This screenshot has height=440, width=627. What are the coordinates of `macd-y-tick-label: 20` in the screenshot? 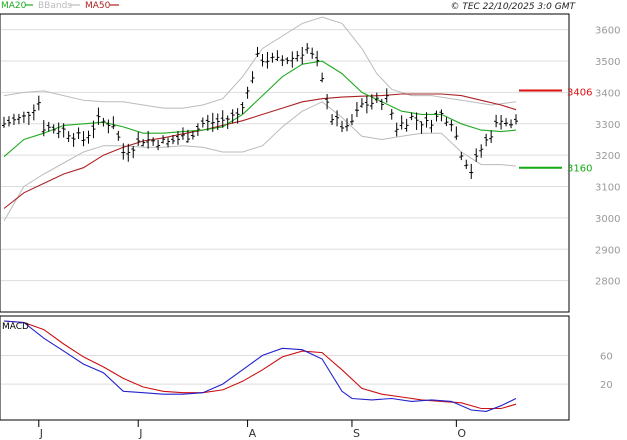 It's located at (606, 385).